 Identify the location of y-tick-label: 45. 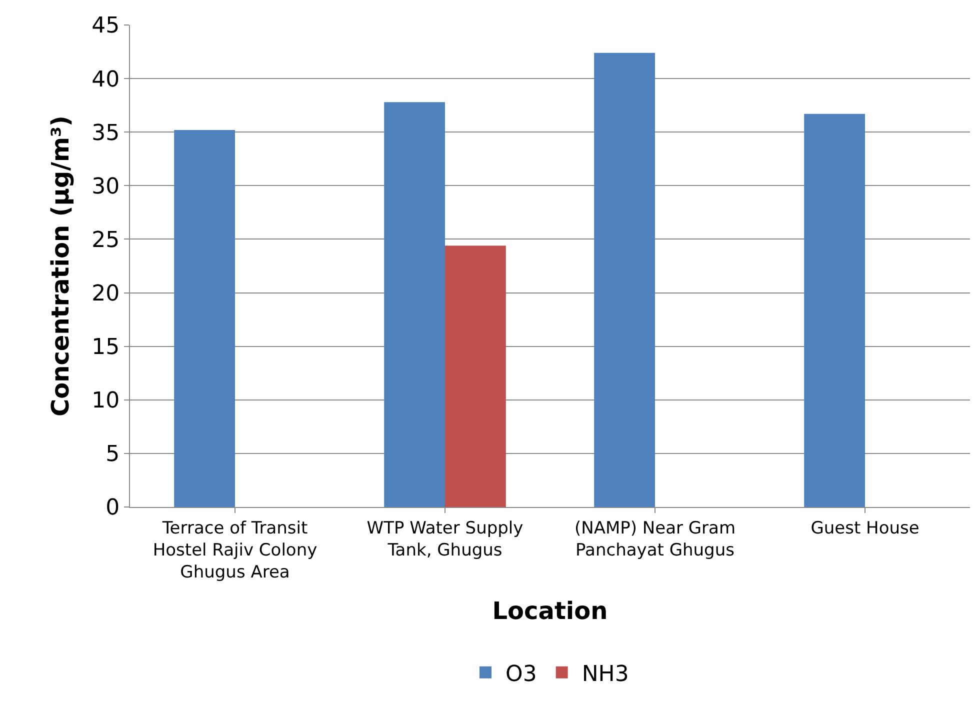
(106, 26).